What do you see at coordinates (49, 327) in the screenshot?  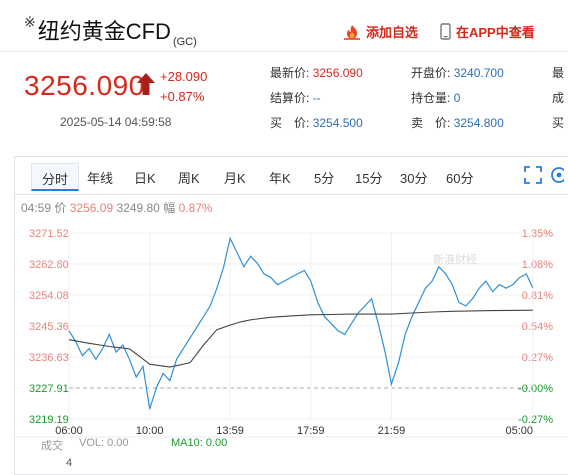 I see `y-tick-label: 3245.36` at bounding box center [49, 327].